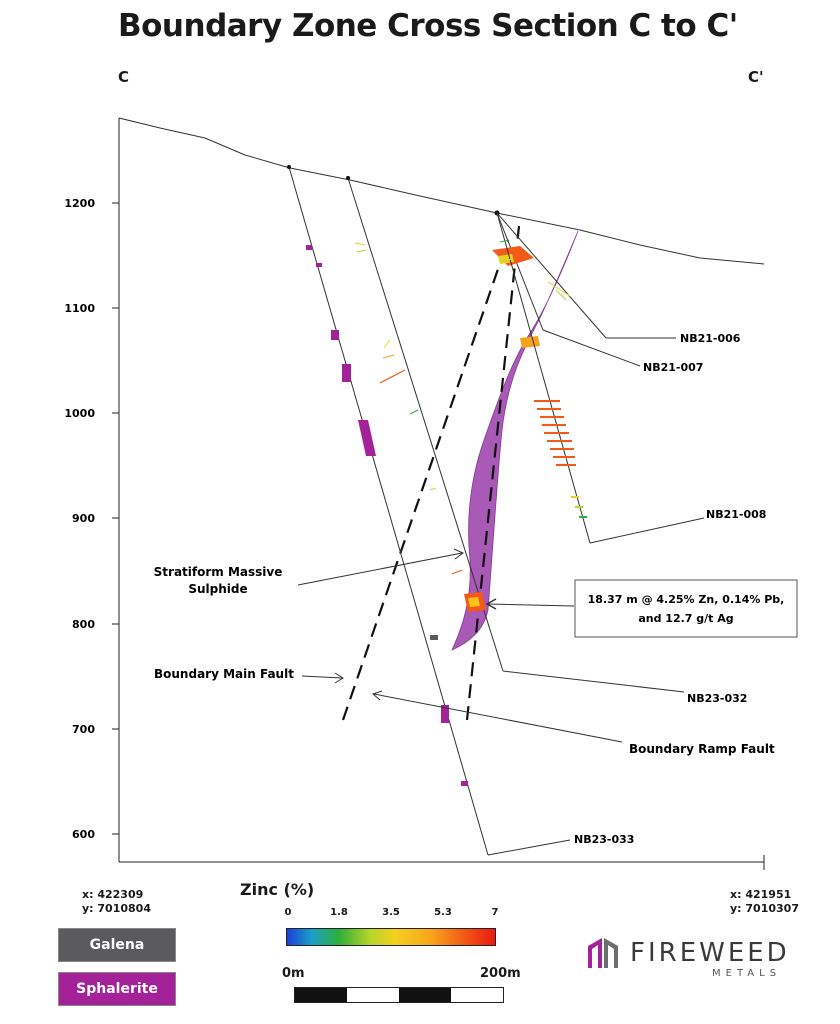 This screenshot has height=1024, width=840. What do you see at coordinates (217, 589) in the screenshot?
I see `stratiform-label-line2: Sulphide` at bounding box center [217, 589].